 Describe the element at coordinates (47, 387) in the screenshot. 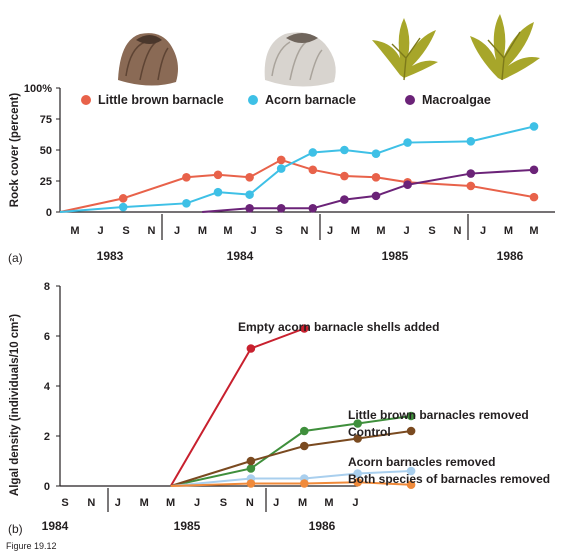

I see `y-tick-label: 4` at that location.